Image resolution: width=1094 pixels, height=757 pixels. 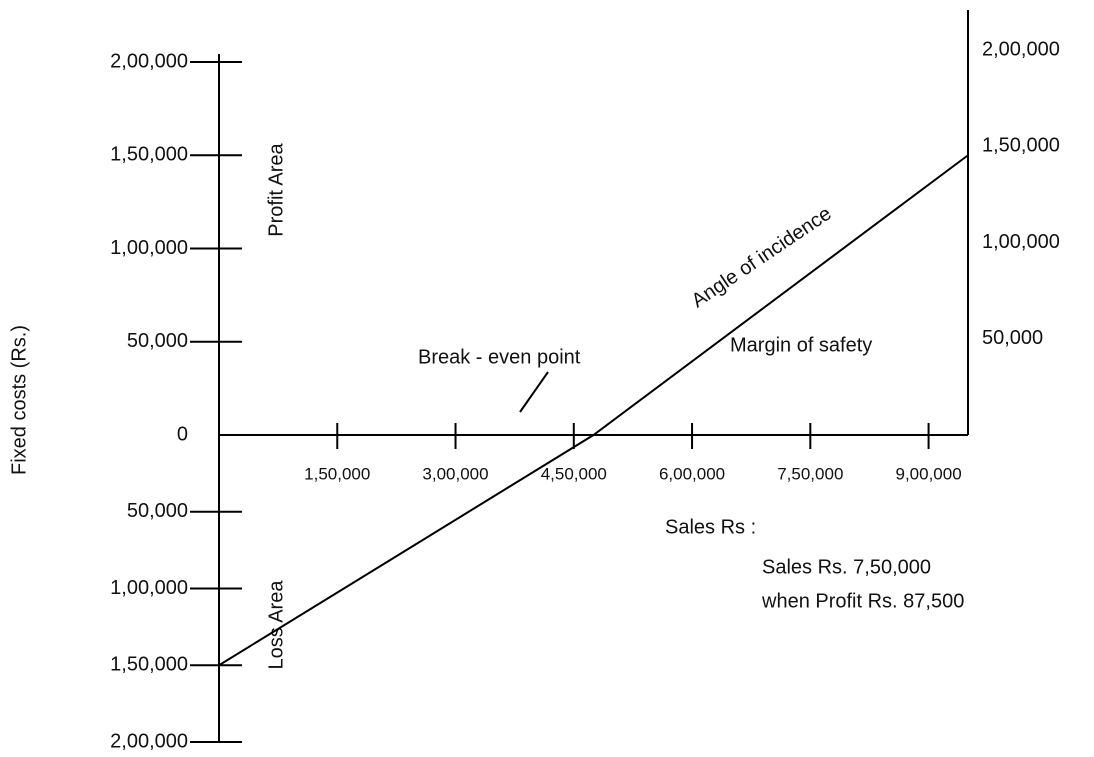 I want to click on pointer, so click(x=534, y=392).